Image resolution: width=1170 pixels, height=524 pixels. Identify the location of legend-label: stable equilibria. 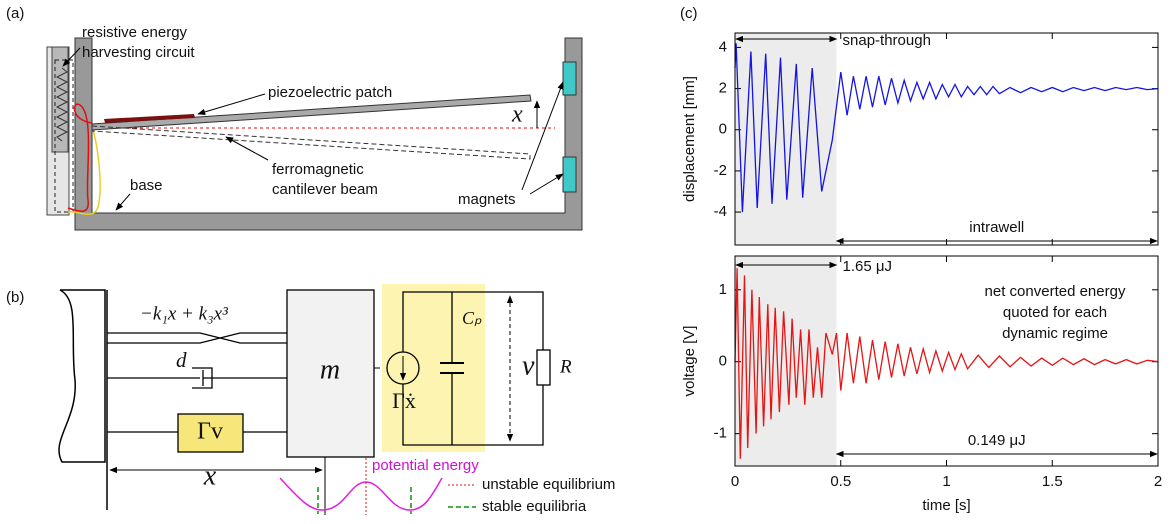
(534, 506).